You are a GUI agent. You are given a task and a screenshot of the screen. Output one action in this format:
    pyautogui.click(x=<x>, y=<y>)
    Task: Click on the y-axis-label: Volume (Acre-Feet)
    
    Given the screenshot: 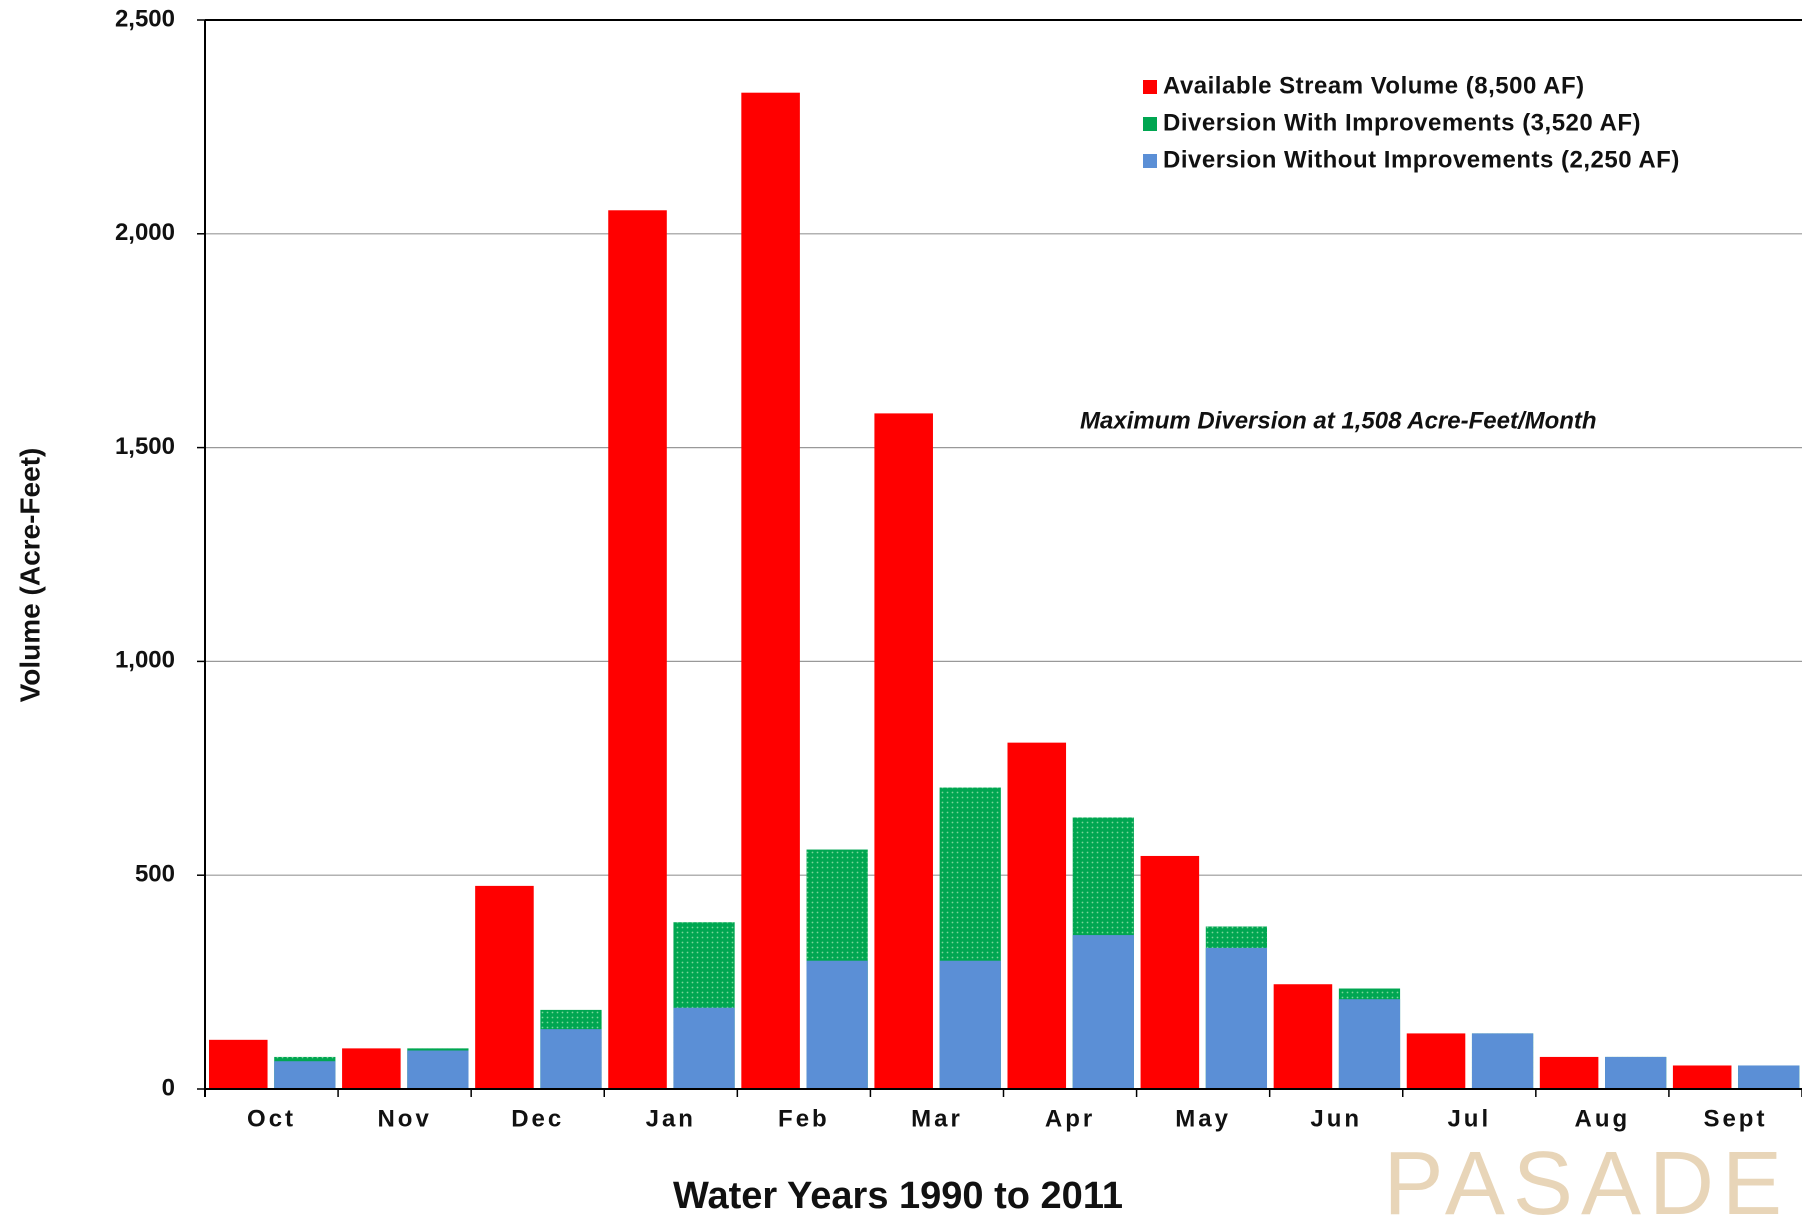 What is the action you would take?
    pyautogui.click(x=29, y=575)
    